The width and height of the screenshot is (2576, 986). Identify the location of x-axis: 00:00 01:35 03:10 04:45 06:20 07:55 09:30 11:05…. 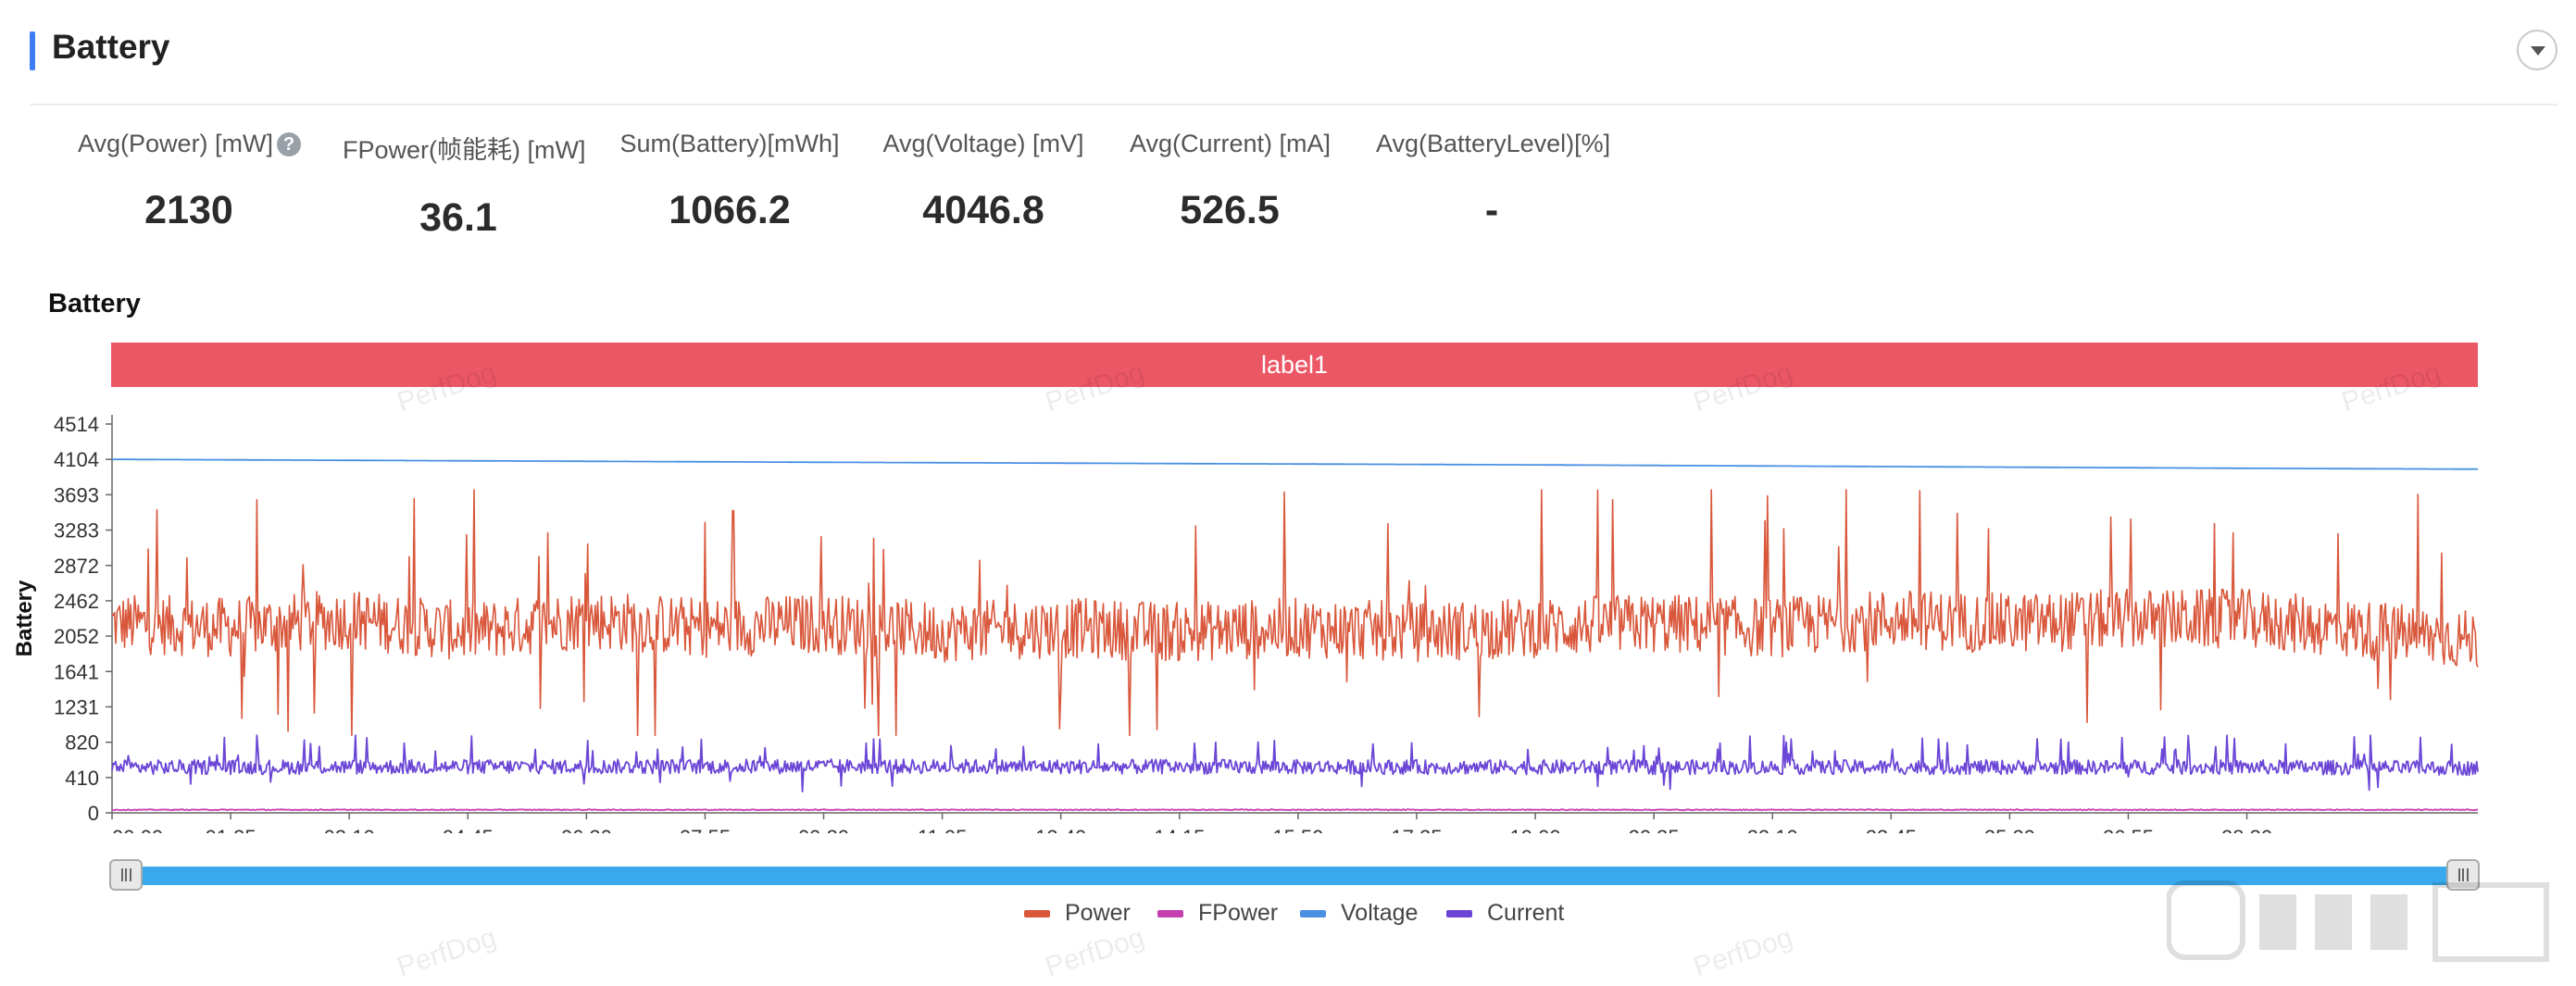
(1294, 823).